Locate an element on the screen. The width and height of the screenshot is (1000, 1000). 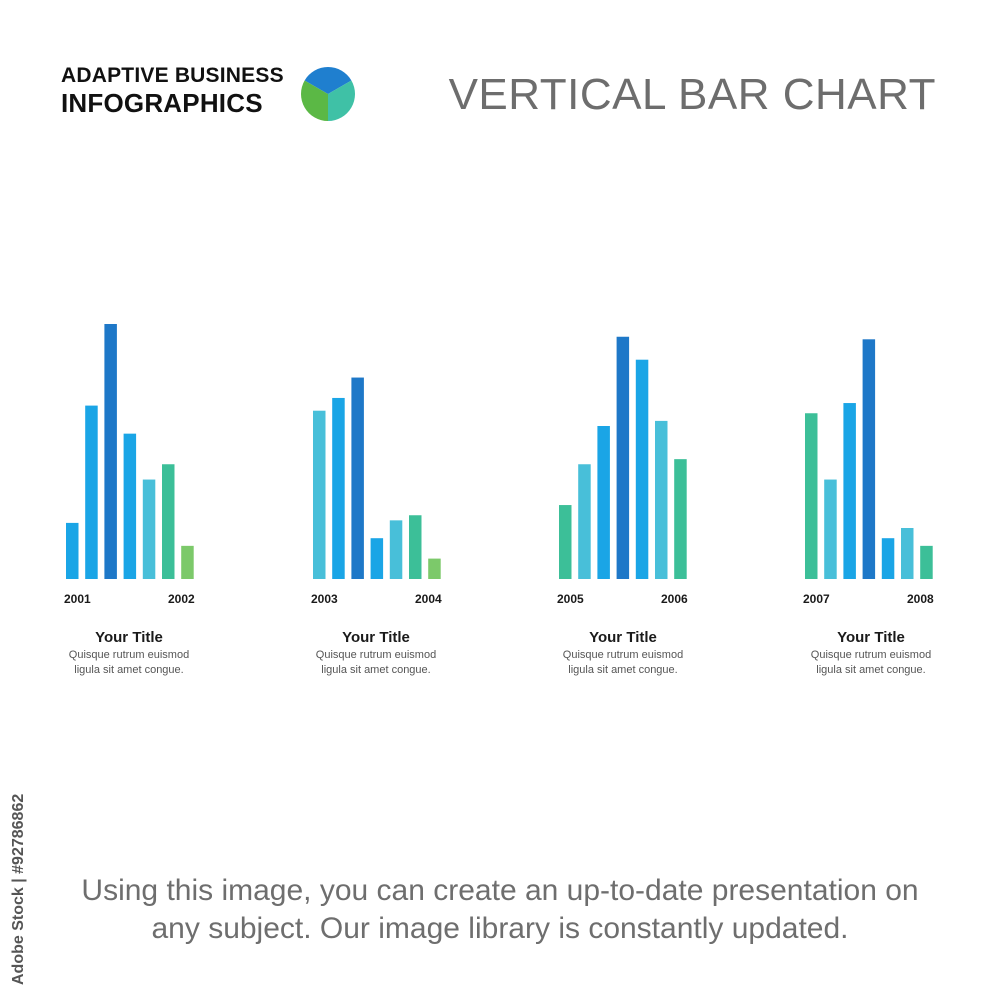
bar-chart-4: 2007 2008 is located at coordinates (868, 472).